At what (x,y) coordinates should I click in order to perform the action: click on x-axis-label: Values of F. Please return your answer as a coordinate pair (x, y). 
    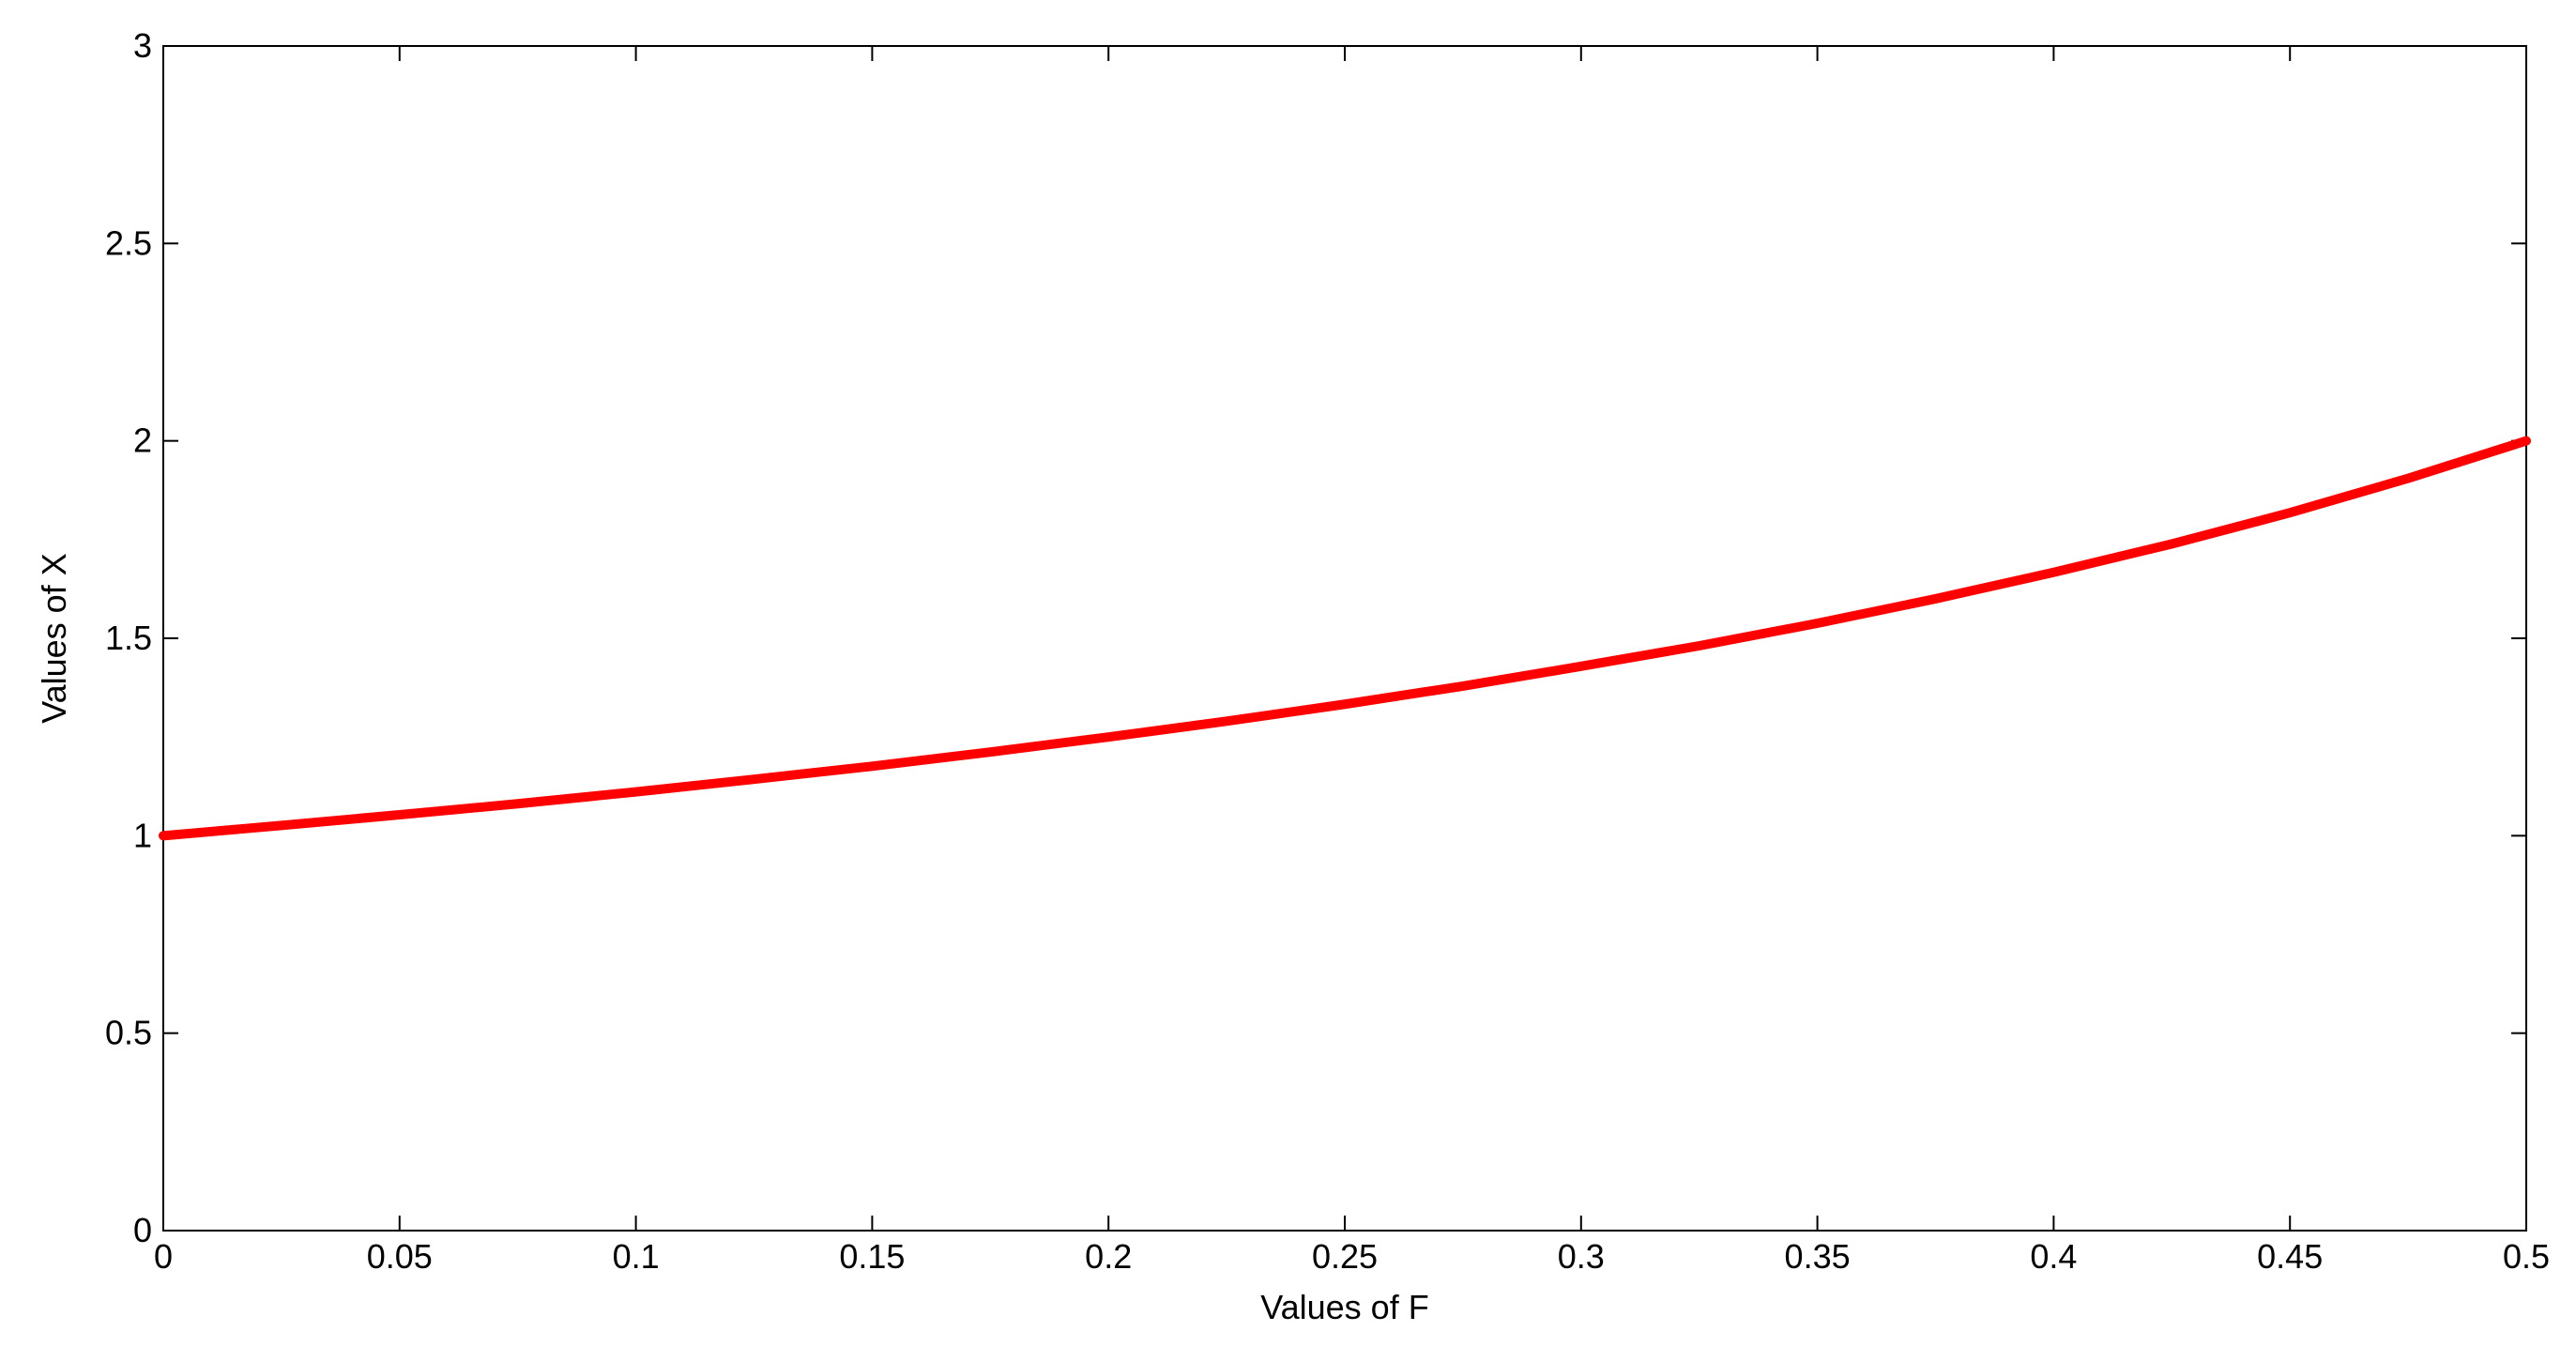
    Looking at the image, I should click on (1344, 1307).